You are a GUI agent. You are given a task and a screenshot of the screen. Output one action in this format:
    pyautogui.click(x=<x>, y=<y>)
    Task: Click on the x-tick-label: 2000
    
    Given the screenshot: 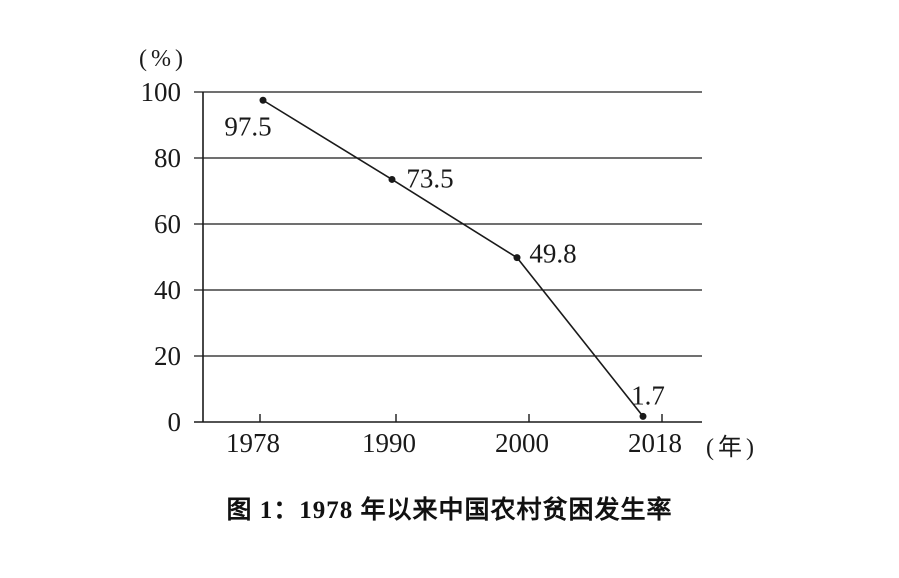 What is the action you would take?
    pyautogui.click(x=522, y=443)
    